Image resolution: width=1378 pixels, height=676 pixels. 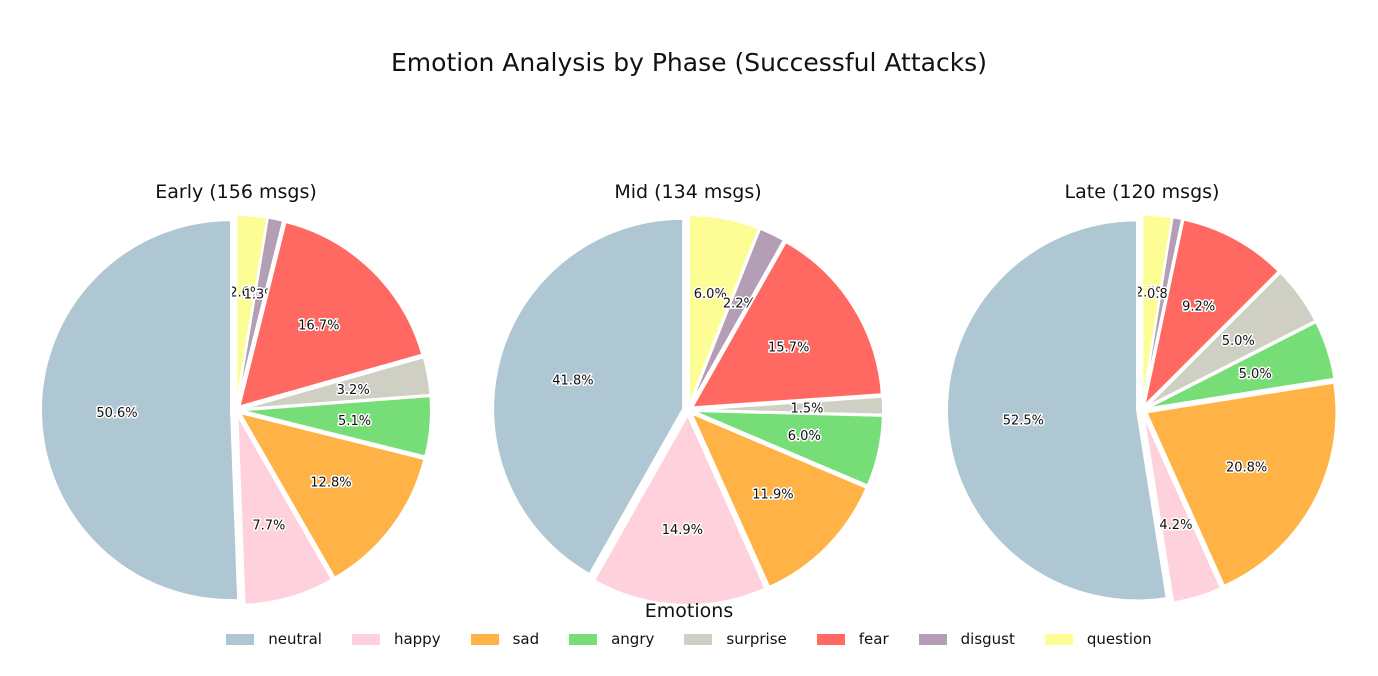 I want to click on slice-label-angry: 6.0%, so click(x=804, y=436).